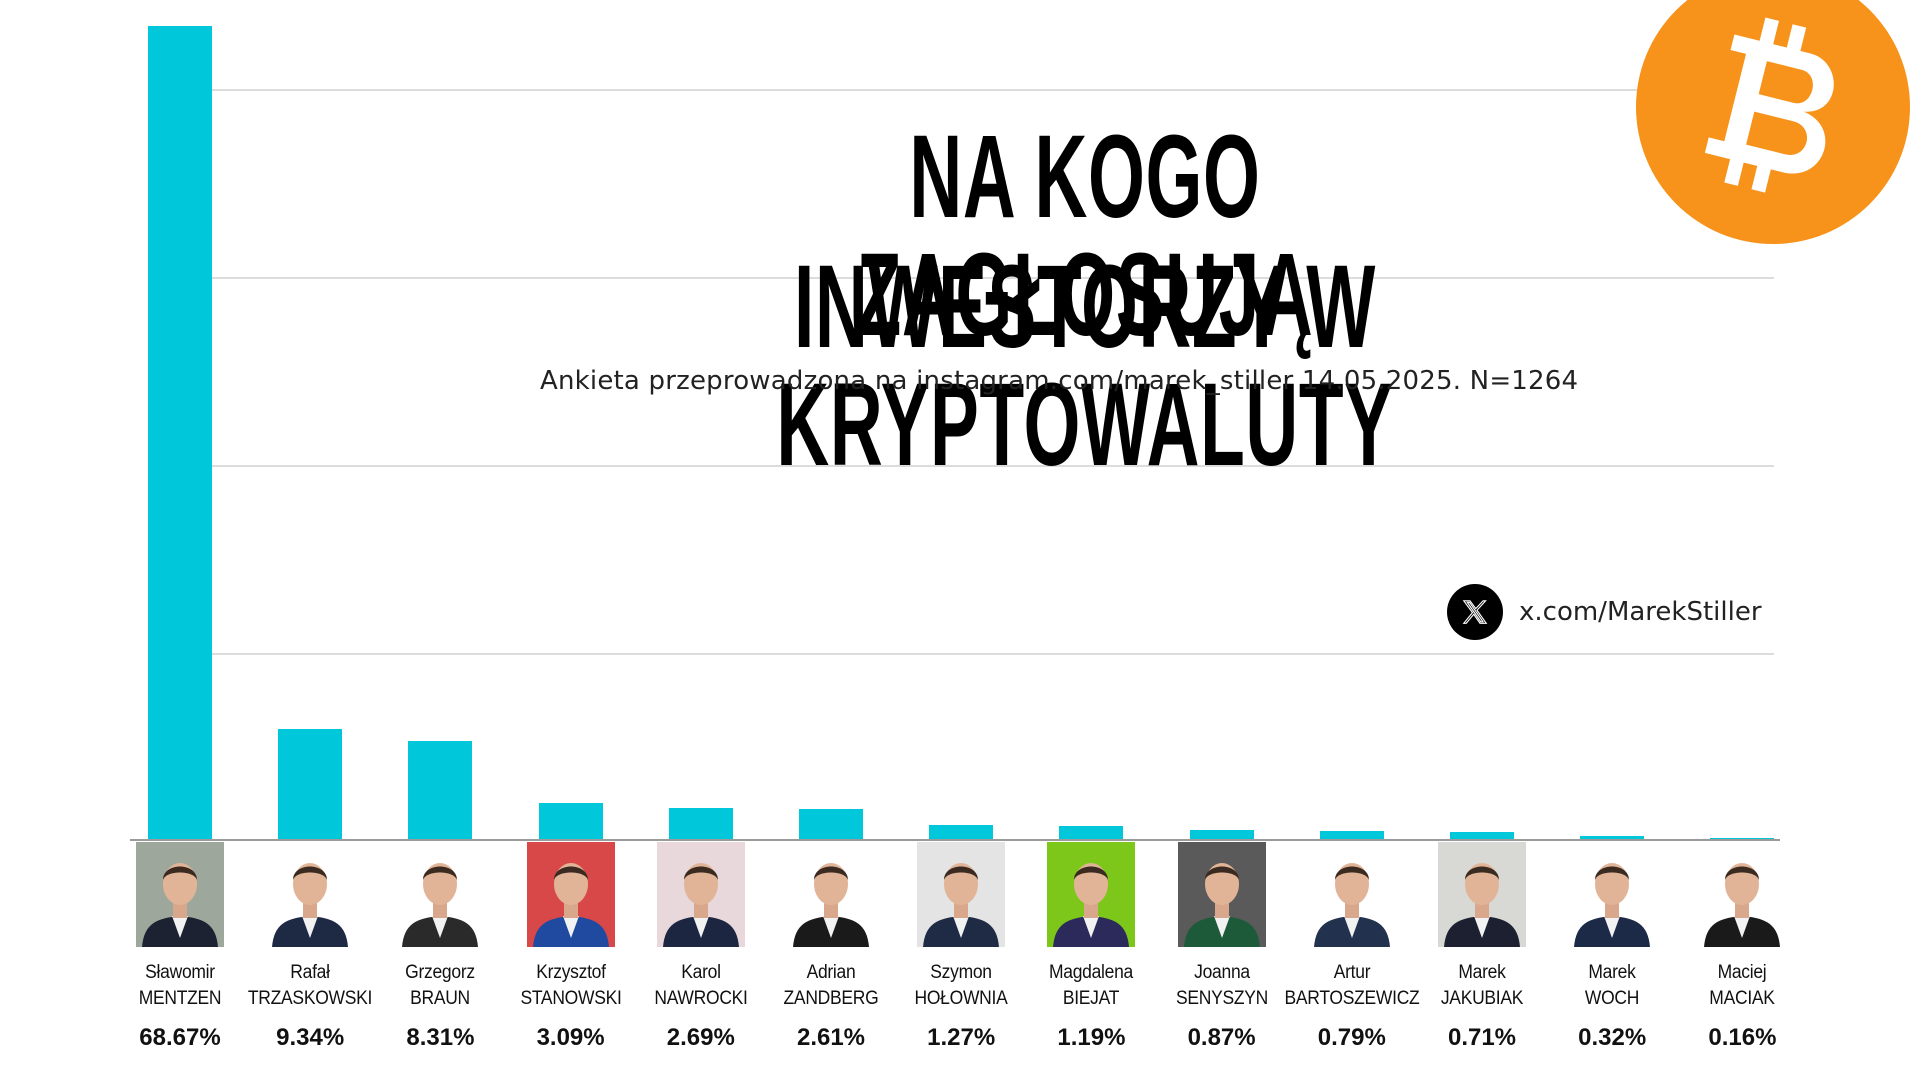 Image resolution: width=1920 pixels, height=1080 pixels. Describe the element at coordinates (1352, 998) in the screenshot. I see `candidate-last-name: BARTOSZEWICZ` at that location.